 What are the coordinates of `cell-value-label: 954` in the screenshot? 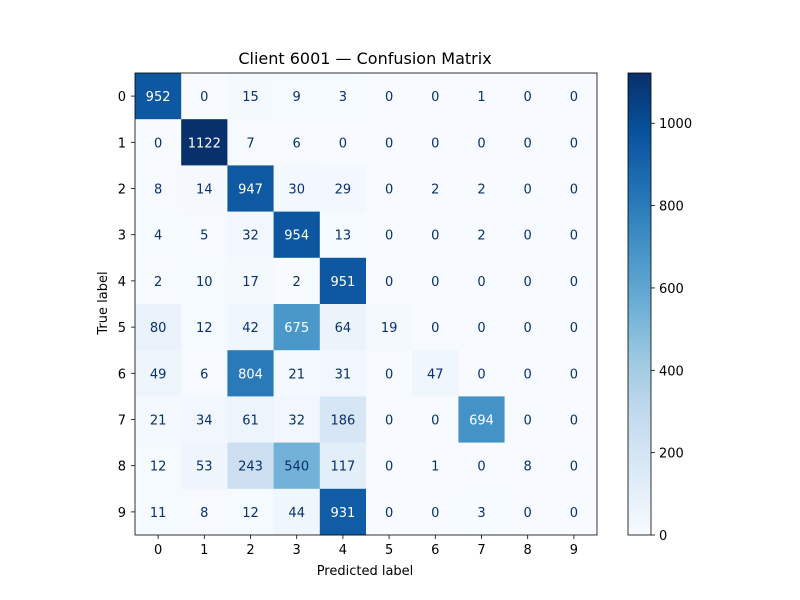 It's located at (296, 236).